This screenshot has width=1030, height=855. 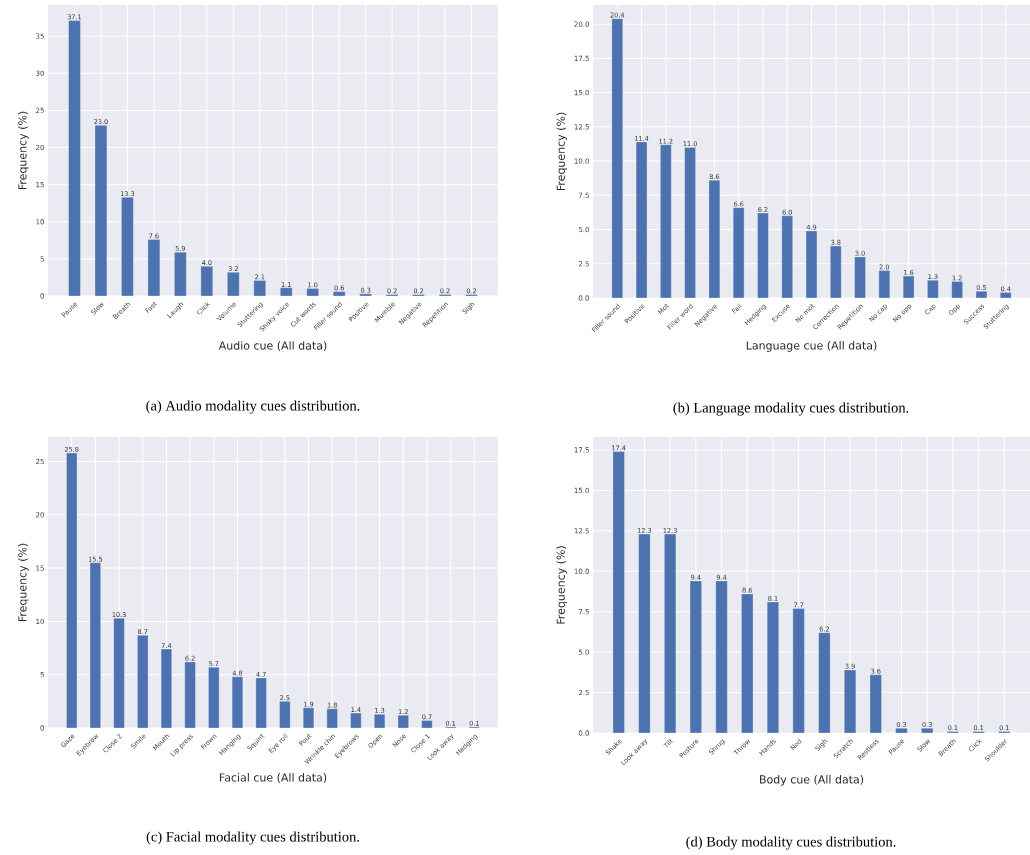 What do you see at coordinates (273, 778) in the screenshot?
I see `x-axis-title: Facial cue (All data)` at bounding box center [273, 778].